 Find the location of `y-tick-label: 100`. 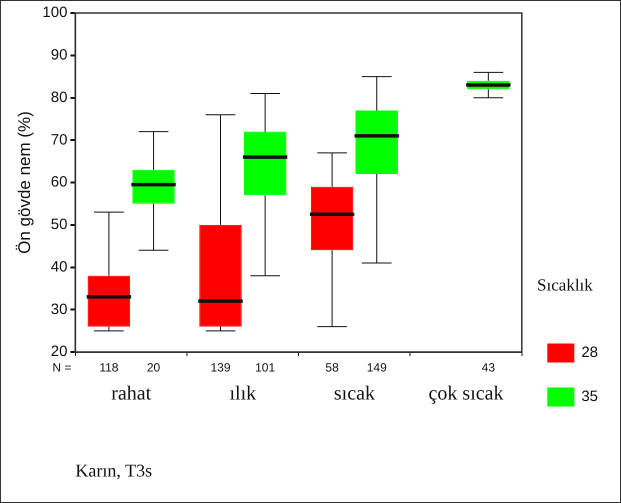

y-tick-label: 100 is located at coordinates (55, 13).